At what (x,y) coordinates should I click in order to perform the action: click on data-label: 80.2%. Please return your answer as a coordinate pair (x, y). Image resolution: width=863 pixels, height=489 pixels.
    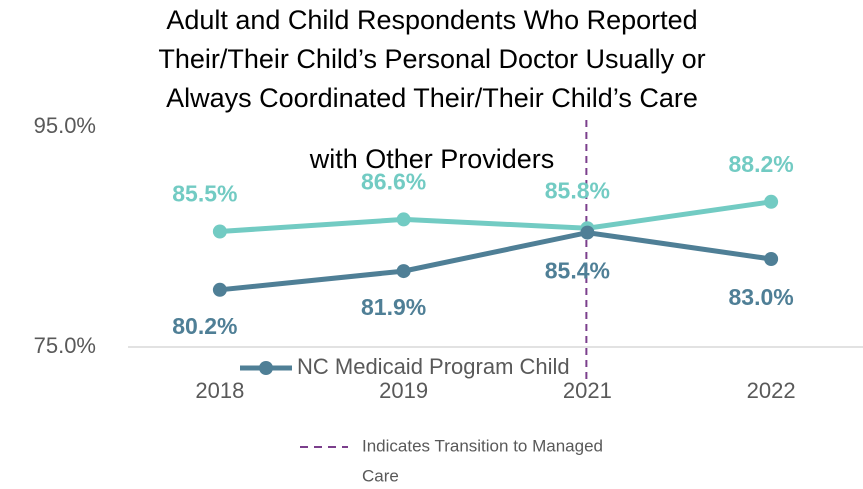
    Looking at the image, I should click on (204, 326).